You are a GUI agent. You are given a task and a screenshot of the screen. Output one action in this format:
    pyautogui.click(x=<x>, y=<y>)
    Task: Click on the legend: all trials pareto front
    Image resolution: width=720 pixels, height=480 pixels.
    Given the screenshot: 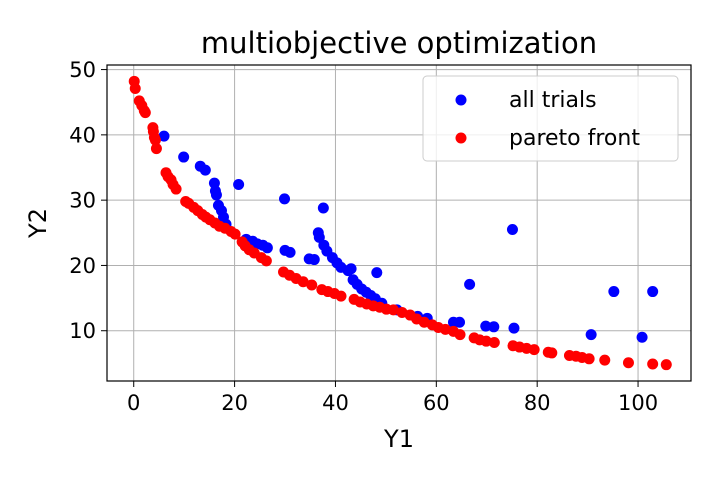 What is the action you would take?
    pyautogui.click(x=550, y=118)
    